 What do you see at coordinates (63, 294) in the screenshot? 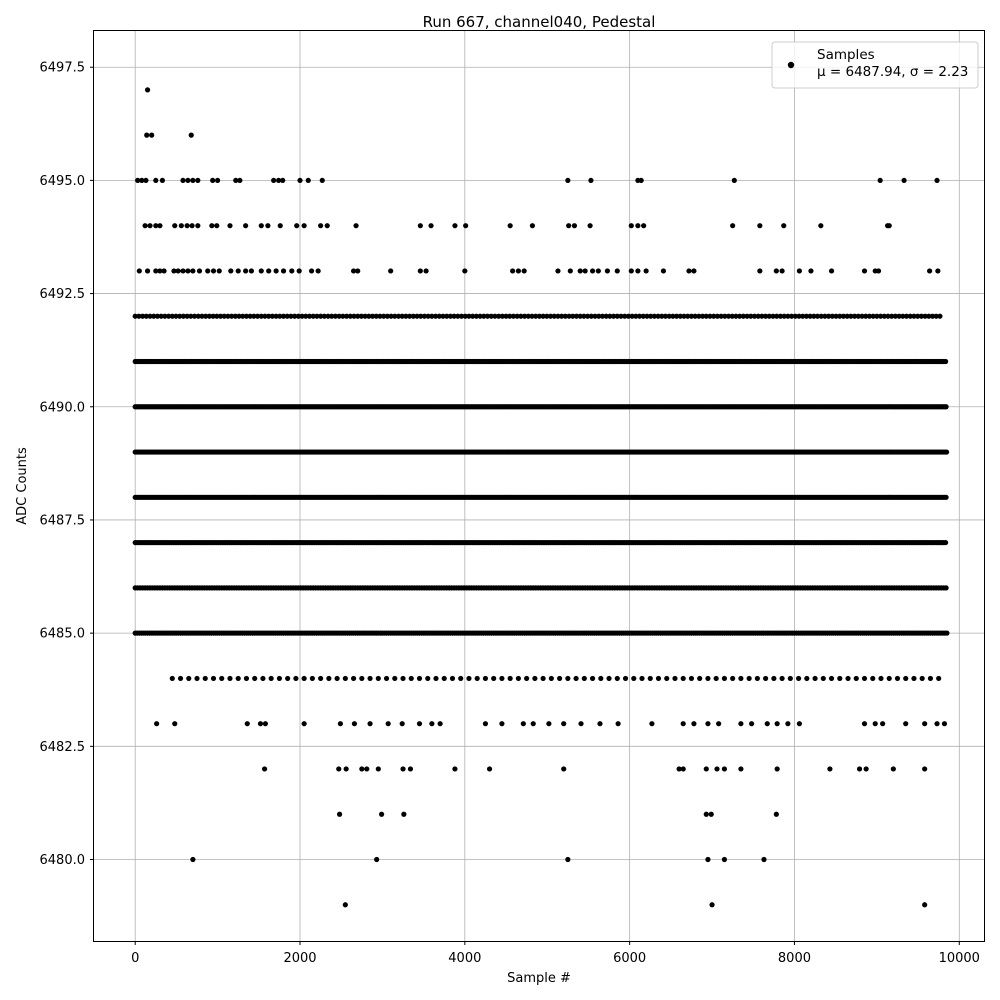
I see `y-tick-label: 6492.5` at bounding box center [63, 294].